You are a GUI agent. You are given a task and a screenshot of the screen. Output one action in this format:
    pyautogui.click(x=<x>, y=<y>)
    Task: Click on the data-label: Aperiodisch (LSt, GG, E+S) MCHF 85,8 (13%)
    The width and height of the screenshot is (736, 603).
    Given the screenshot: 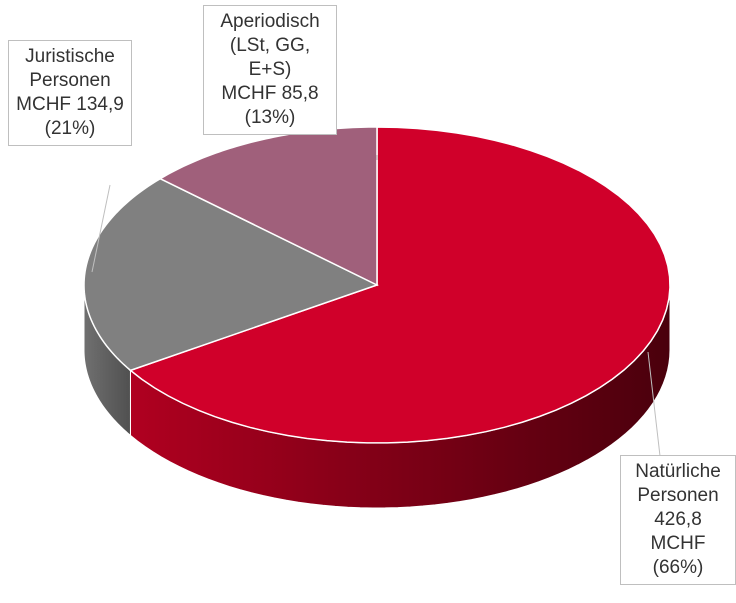 What is the action you would take?
    pyautogui.click(x=270, y=70)
    